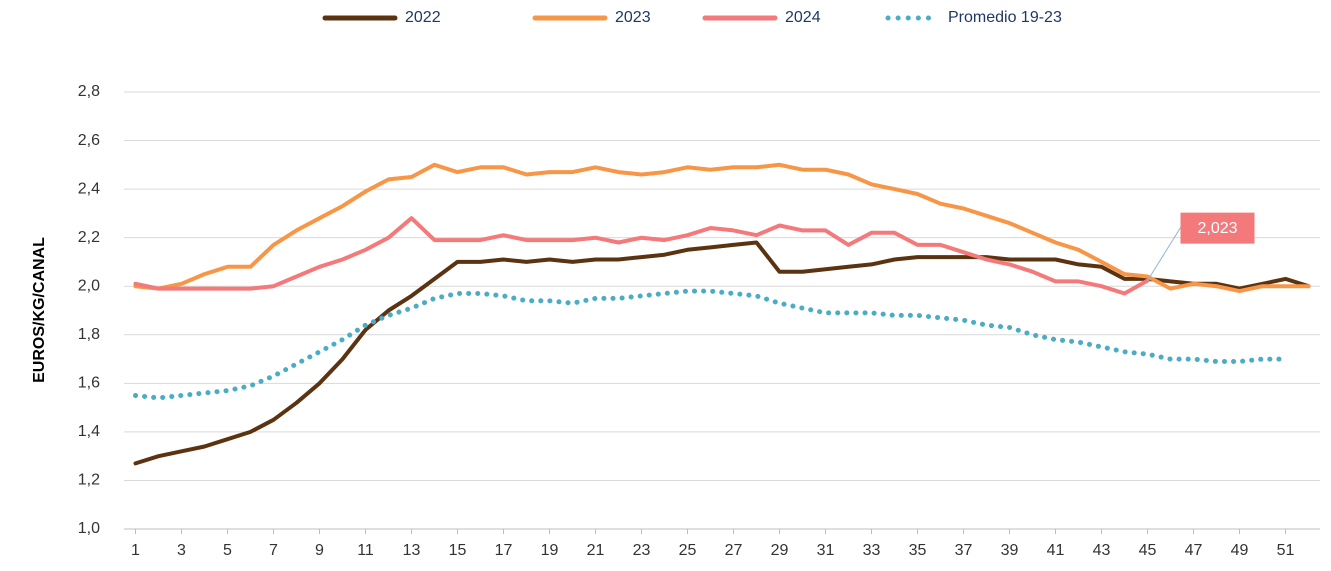 This screenshot has width=1331, height=571. What do you see at coordinates (423, 17) in the screenshot?
I see `legend-label: 2022` at bounding box center [423, 17].